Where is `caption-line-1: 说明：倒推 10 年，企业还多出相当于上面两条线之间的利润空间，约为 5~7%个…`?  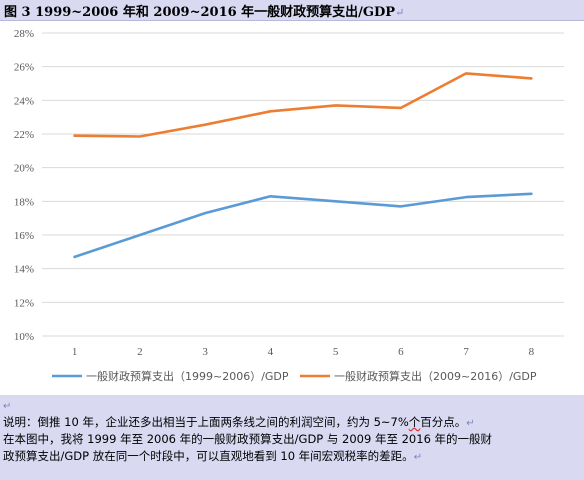 caption-line-1: 说明：倒推 10 年，企业还多出相当于上面两条线之间的利润空间，约为 5~7%个… is located at coordinates (291, 422).